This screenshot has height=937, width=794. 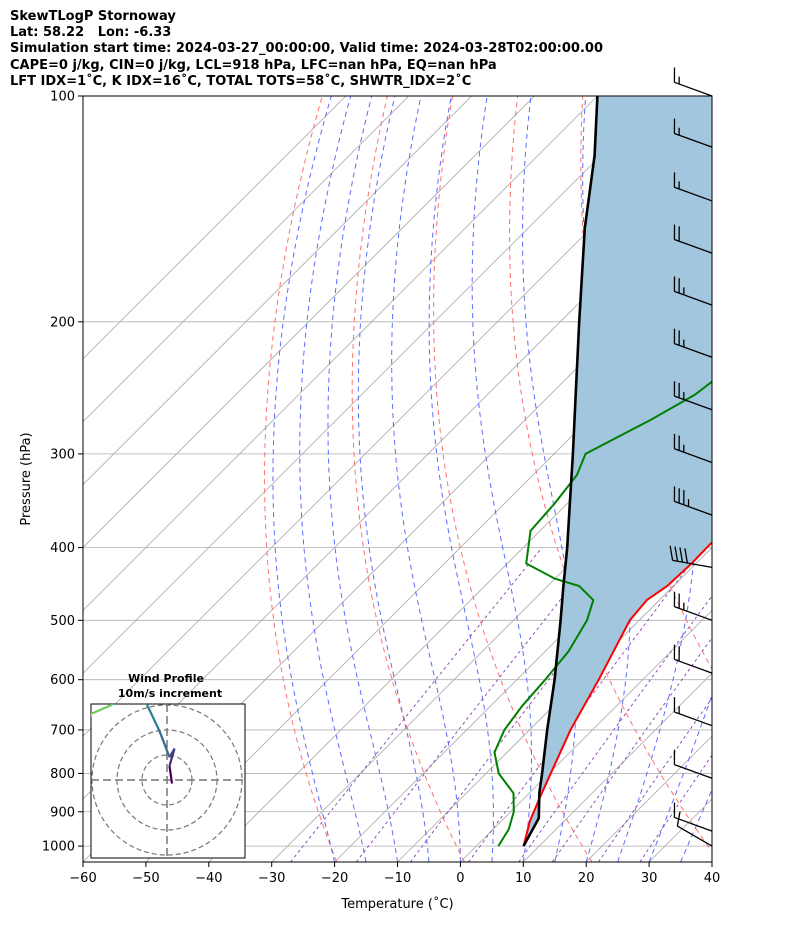 I want to click on temperature-line, so click(x=617, y=693).